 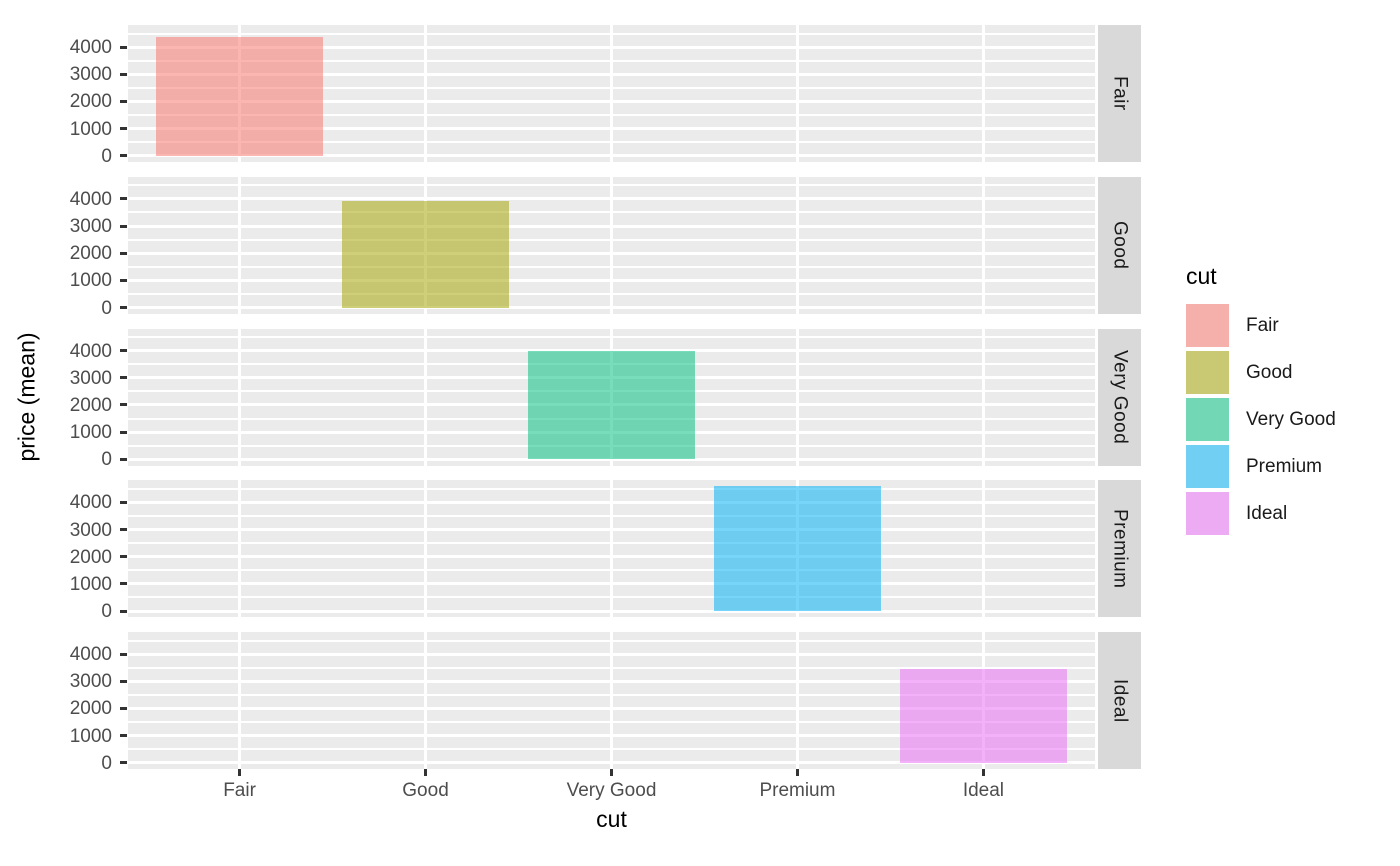 What do you see at coordinates (239, 96) in the screenshot?
I see `bar-fair` at bounding box center [239, 96].